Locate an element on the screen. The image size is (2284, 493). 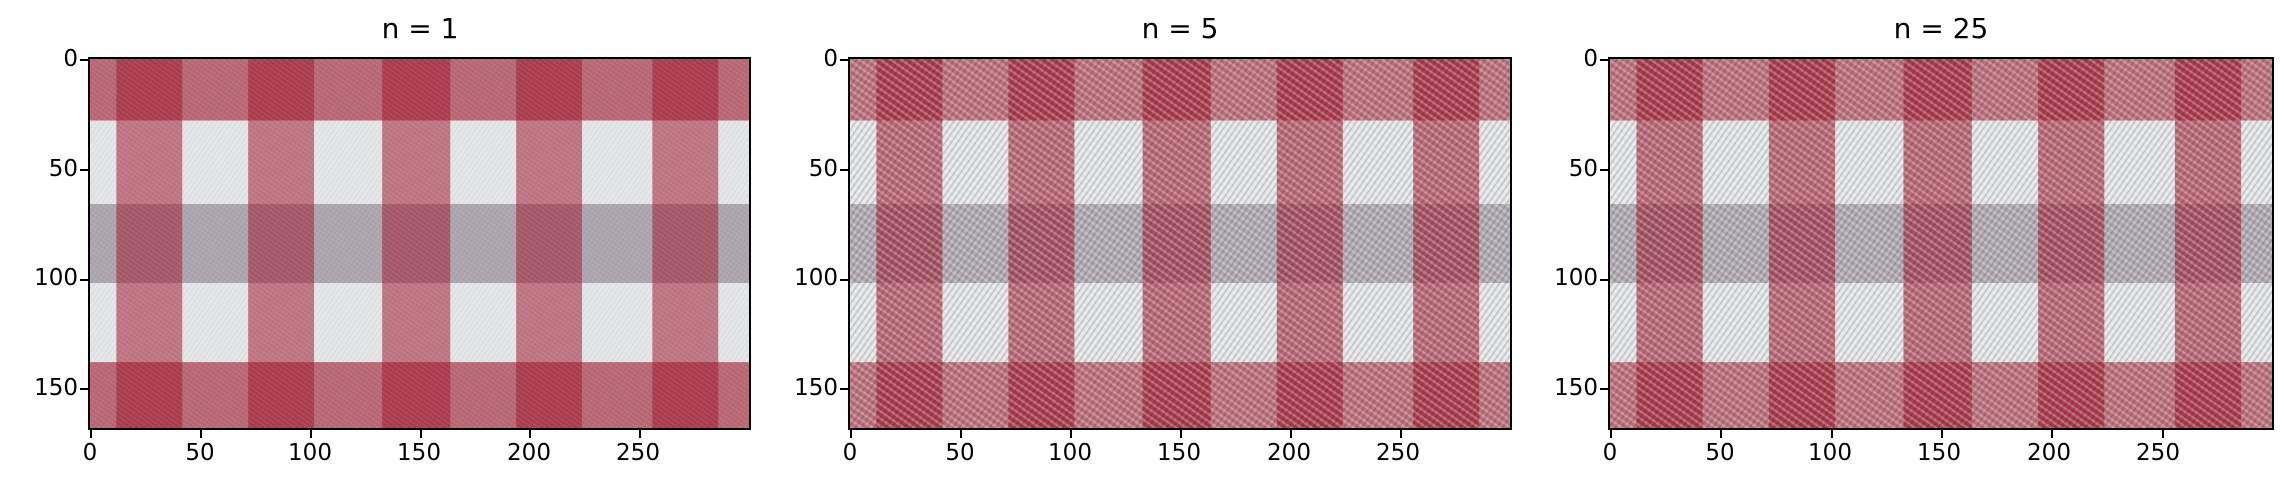
panel-title: n = 25 is located at coordinates (1941, 28).